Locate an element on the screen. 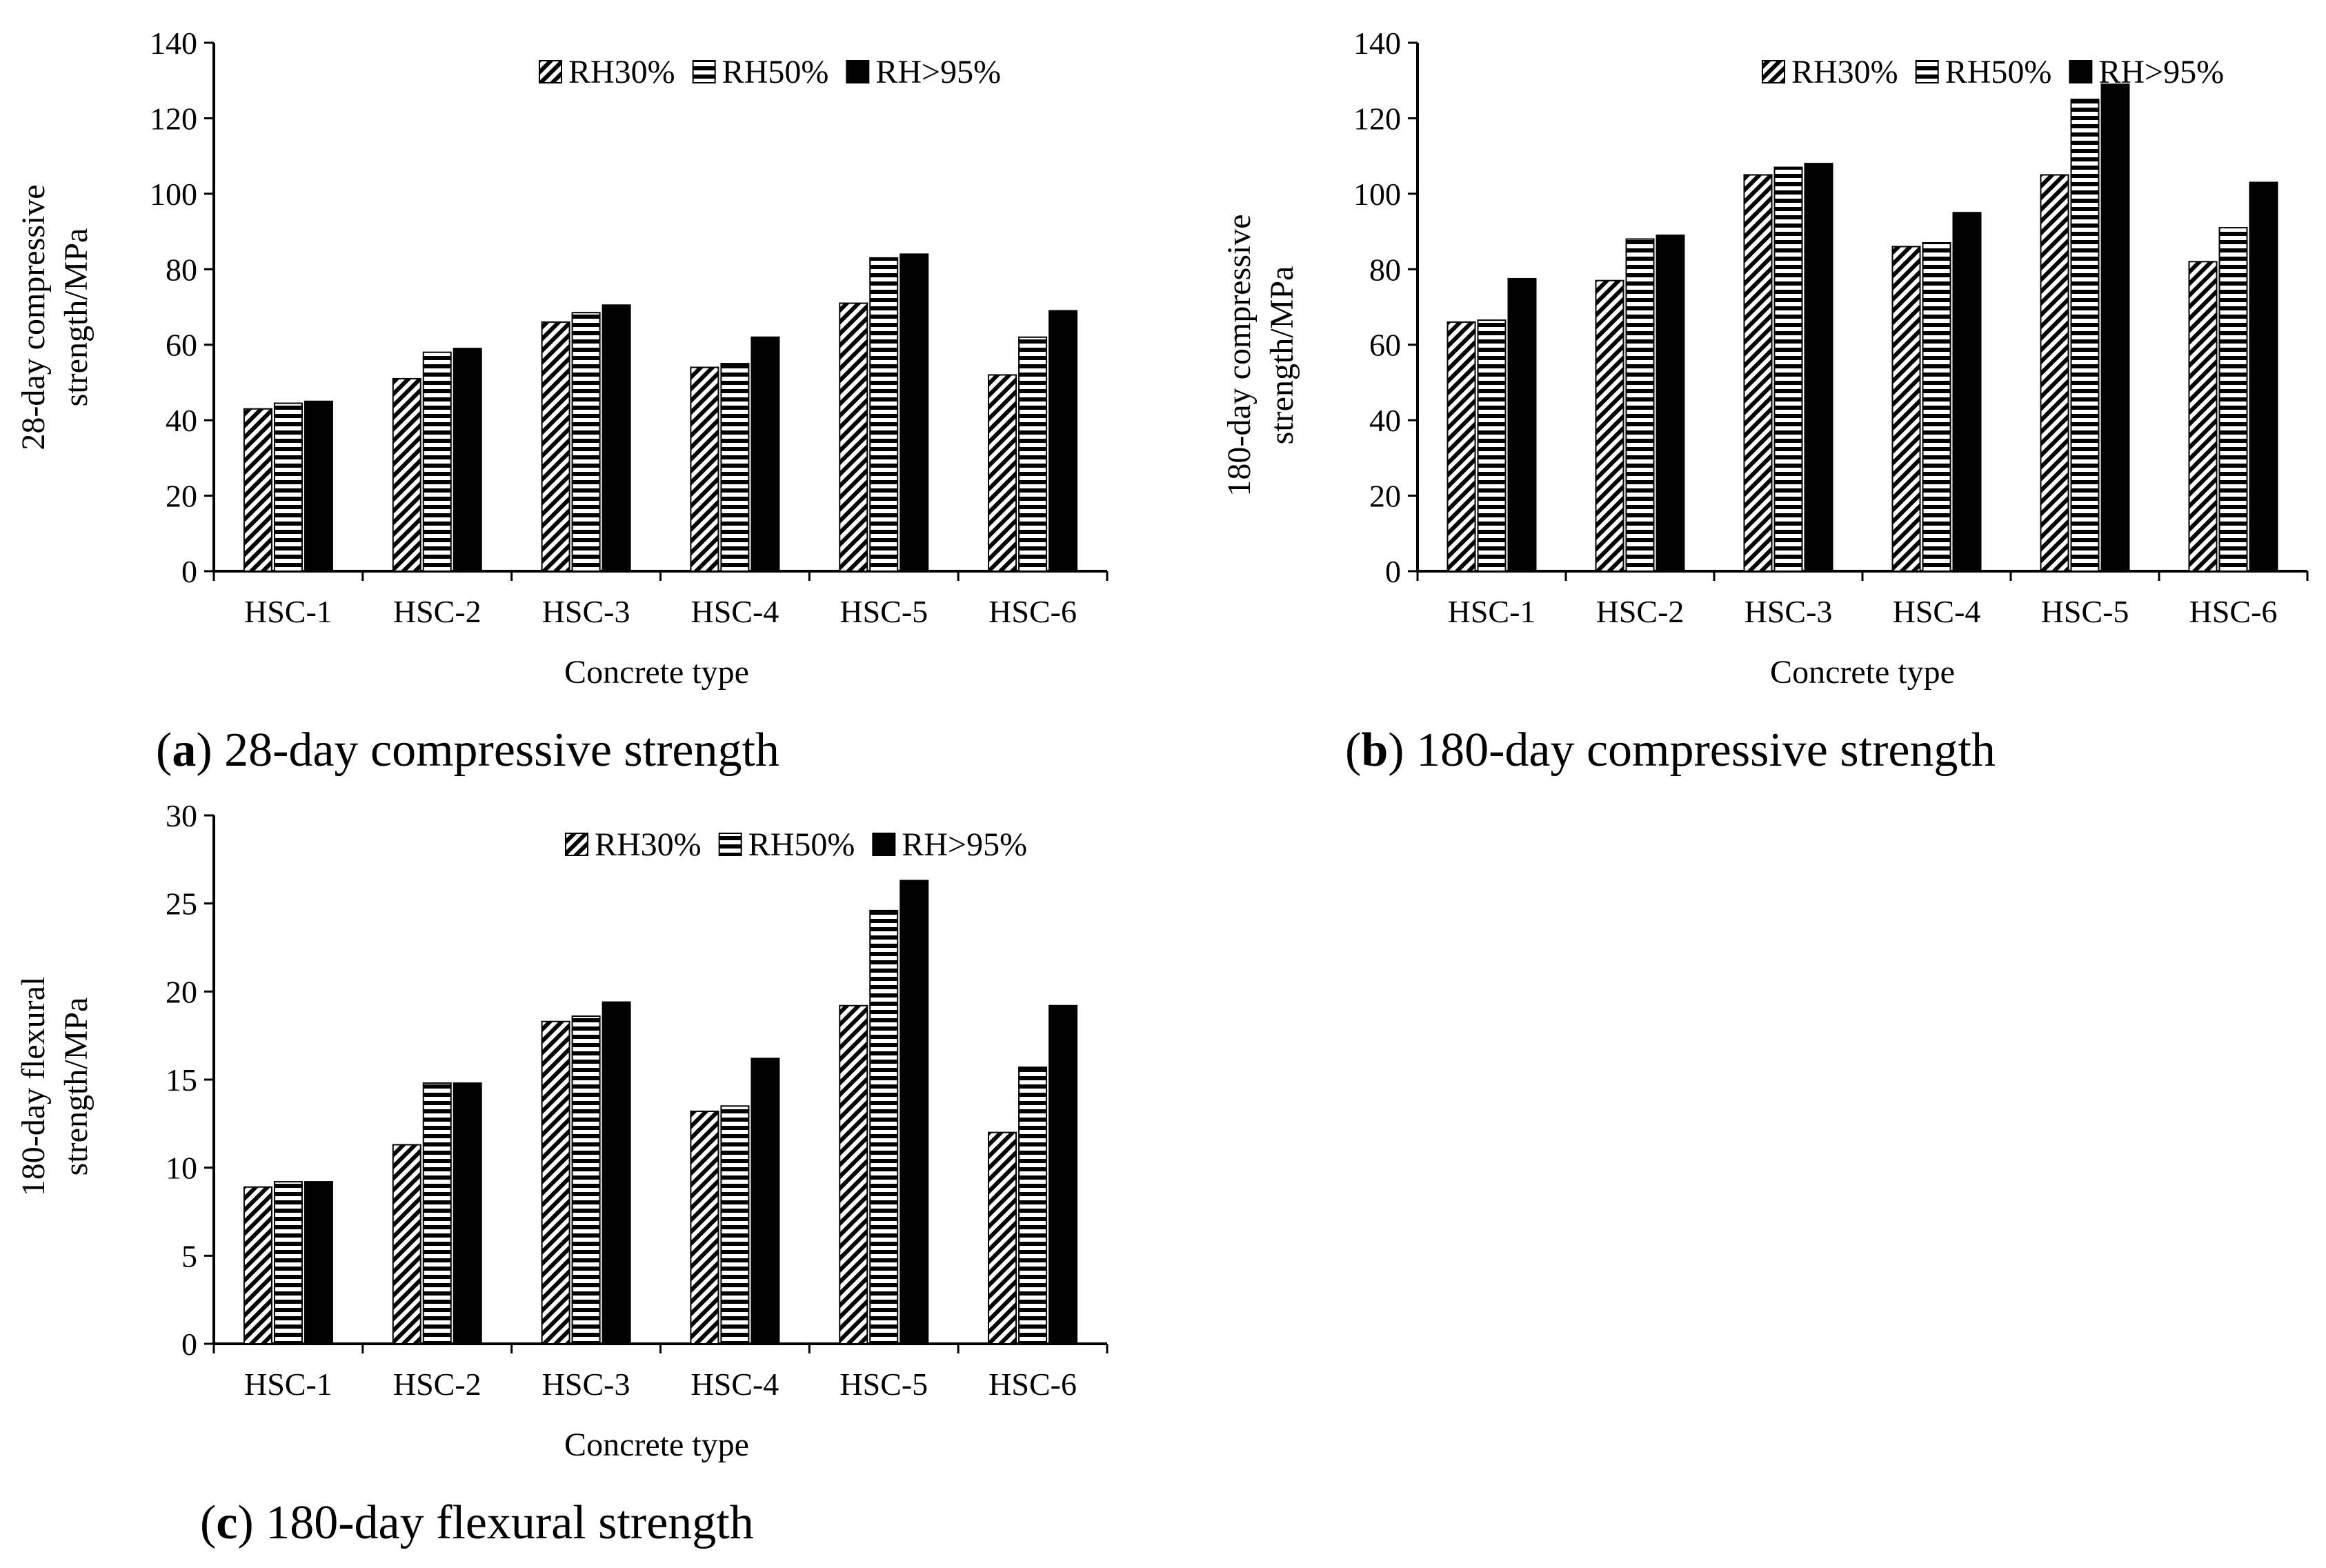 The height and width of the screenshot is (1568, 2326). y-tick-label: 10 is located at coordinates (181, 1168).